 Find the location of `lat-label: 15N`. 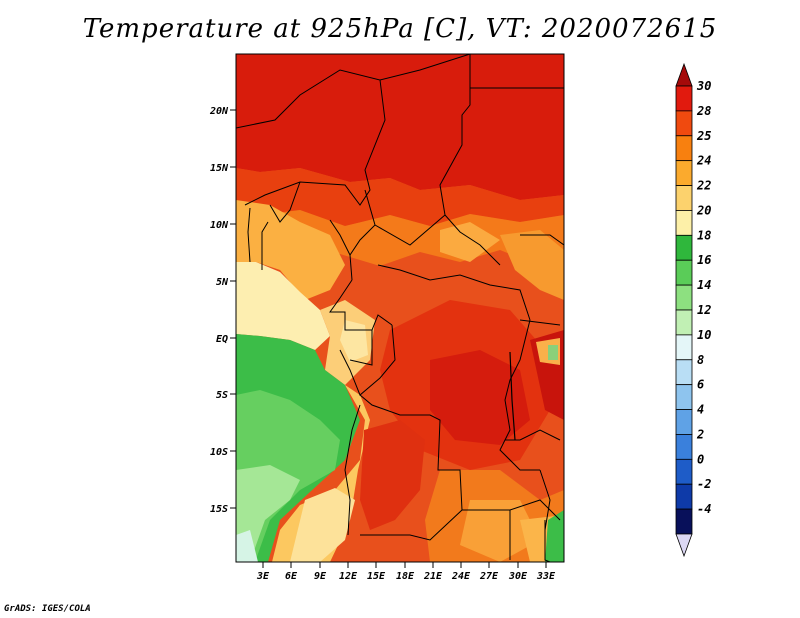

lat-label: 15N is located at coordinates (219, 168).